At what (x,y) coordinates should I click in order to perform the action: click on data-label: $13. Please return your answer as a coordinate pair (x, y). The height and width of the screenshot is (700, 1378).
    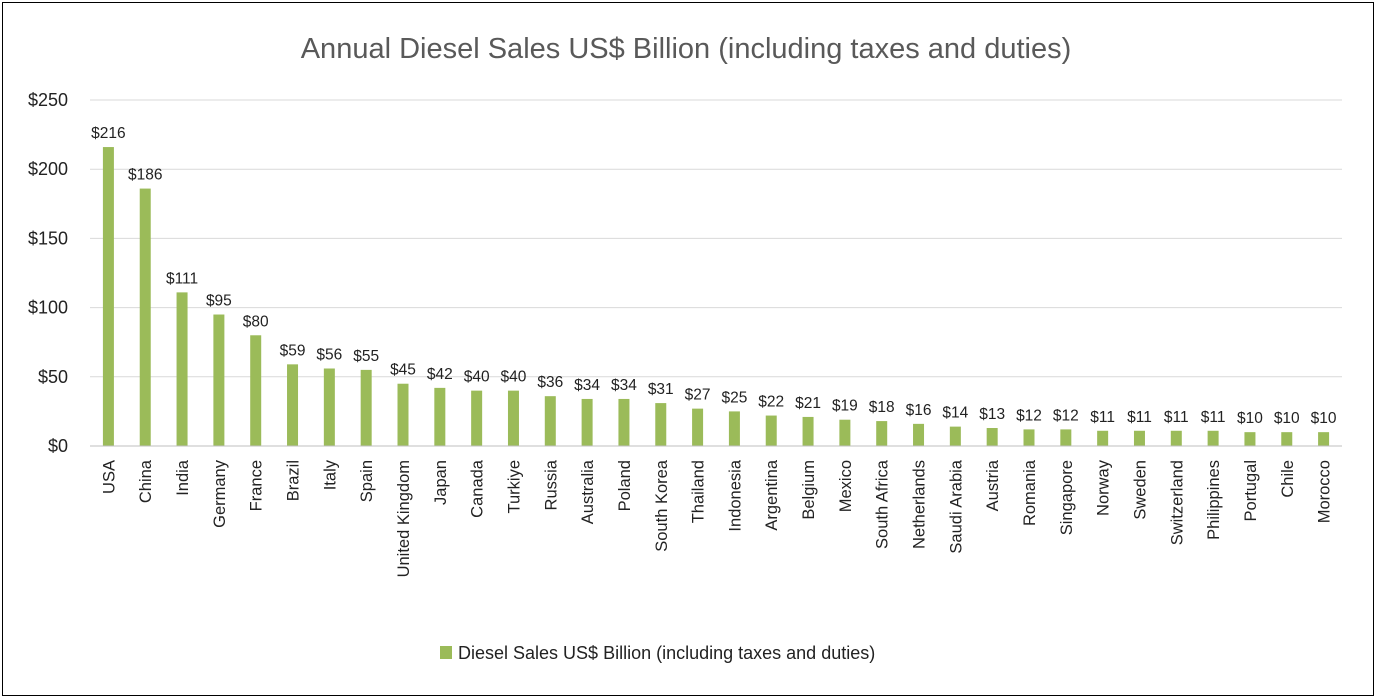
    Looking at the image, I should click on (992, 414).